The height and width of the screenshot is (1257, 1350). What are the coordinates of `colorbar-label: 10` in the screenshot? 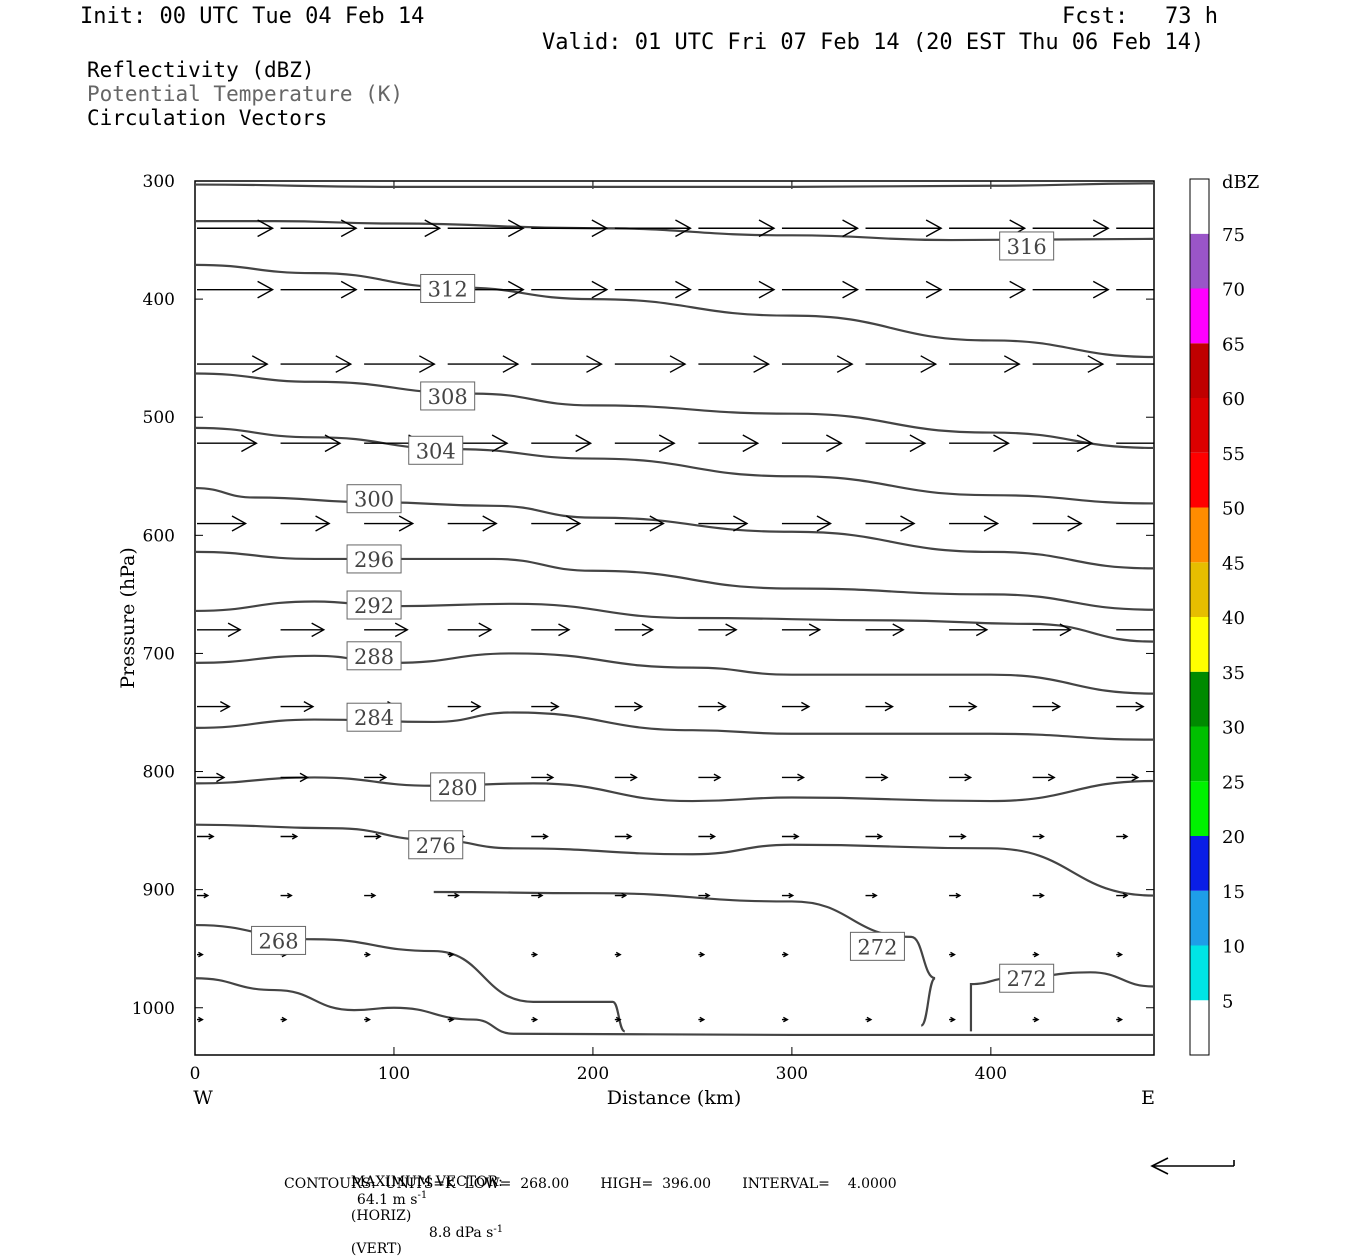 It's located at (1233, 947).